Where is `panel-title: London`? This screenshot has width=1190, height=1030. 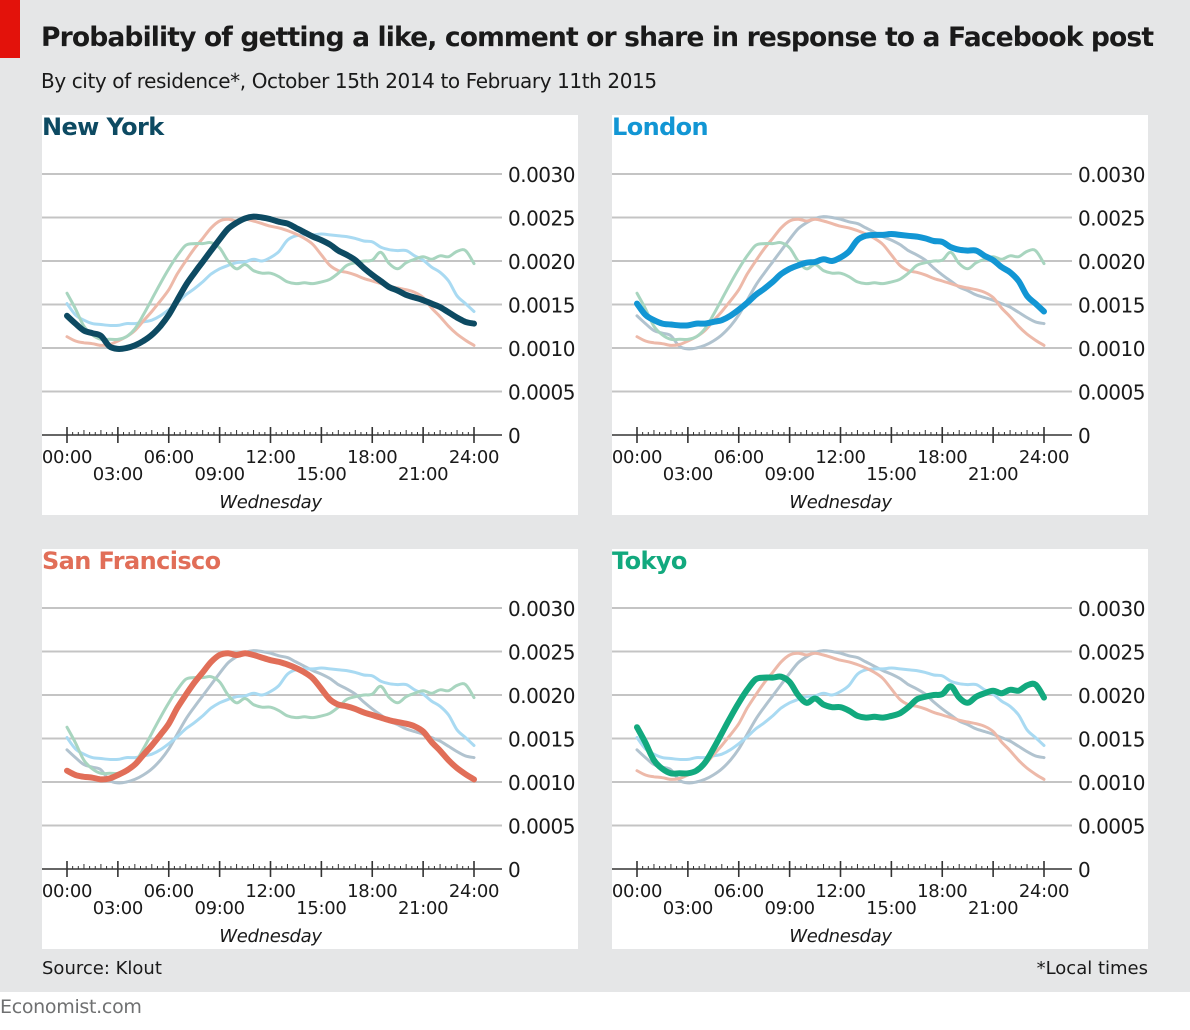 panel-title: London is located at coordinates (660, 128).